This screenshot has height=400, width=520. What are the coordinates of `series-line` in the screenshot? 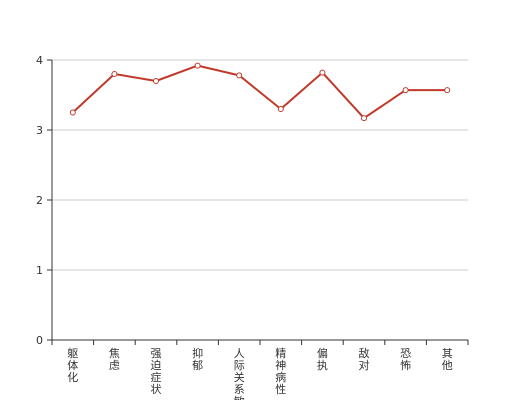 It's located at (260, 92).